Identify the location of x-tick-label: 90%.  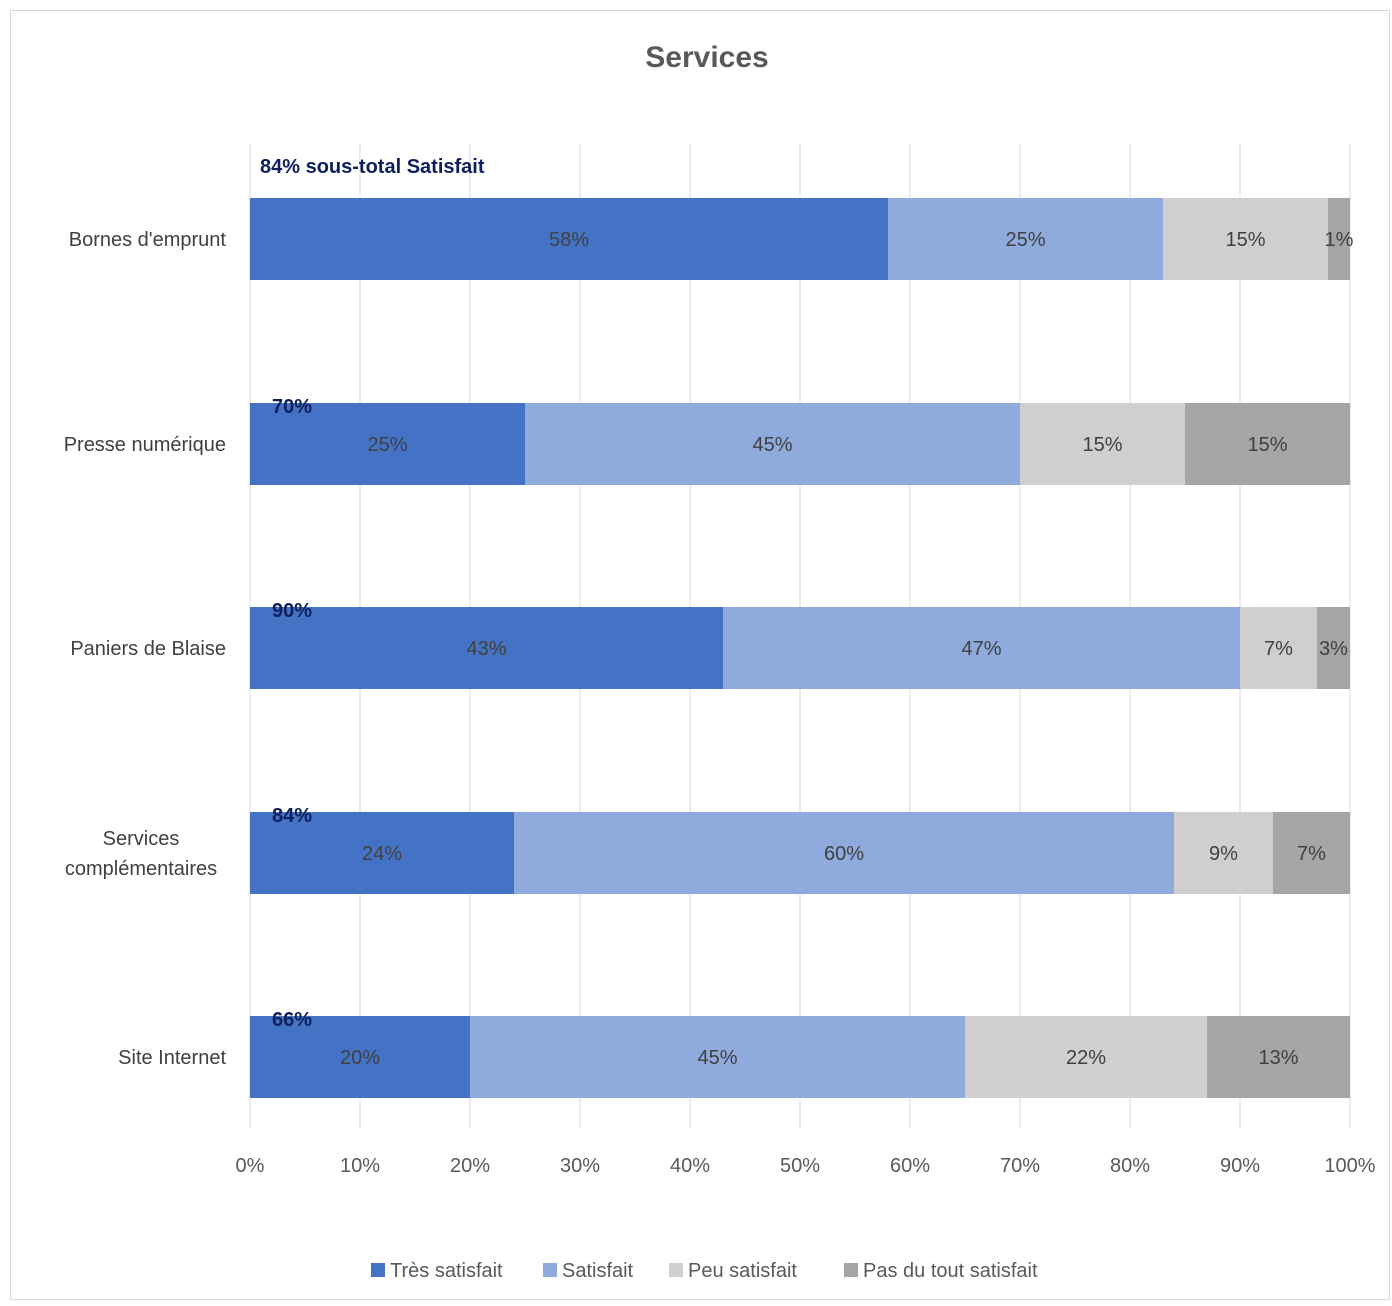
(1240, 1166).